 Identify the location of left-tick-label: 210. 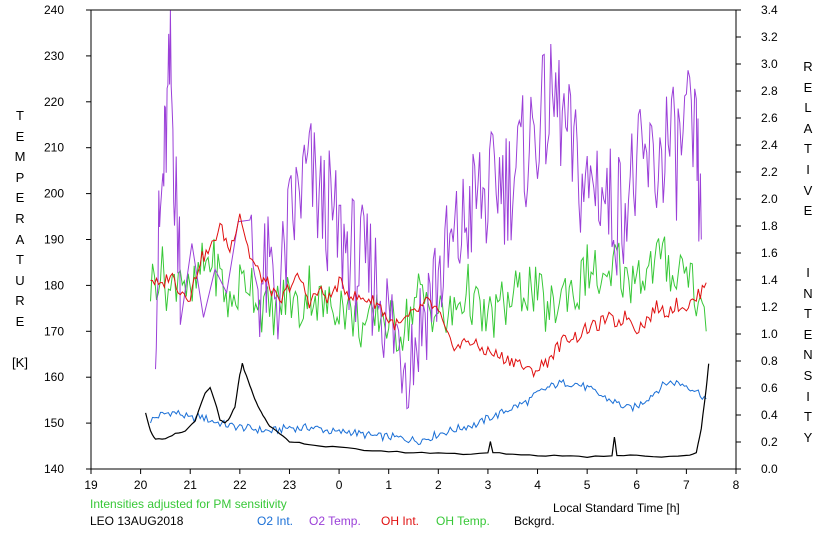
(54, 148).